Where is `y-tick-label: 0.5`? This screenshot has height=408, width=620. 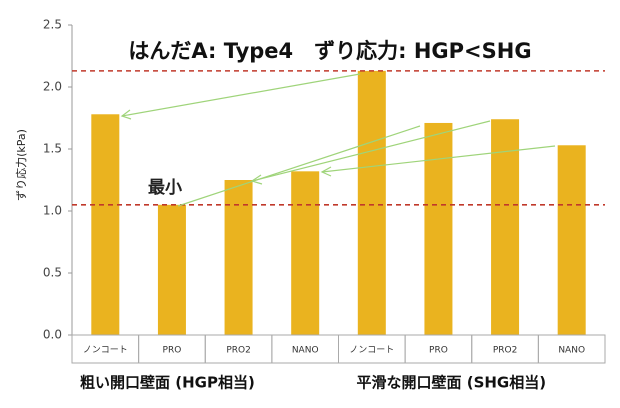 y-tick-label: 0.5 is located at coordinates (52, 273).